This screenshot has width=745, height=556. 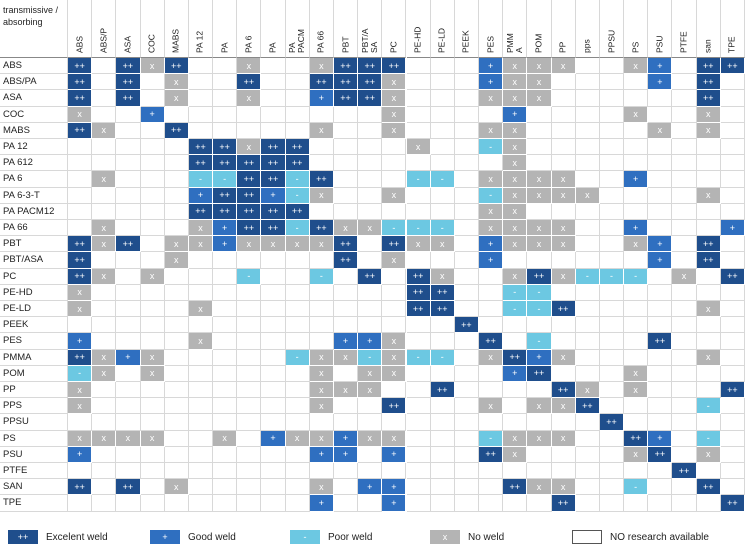 I want to click on column-header: POM, so click(x=539, y=29).